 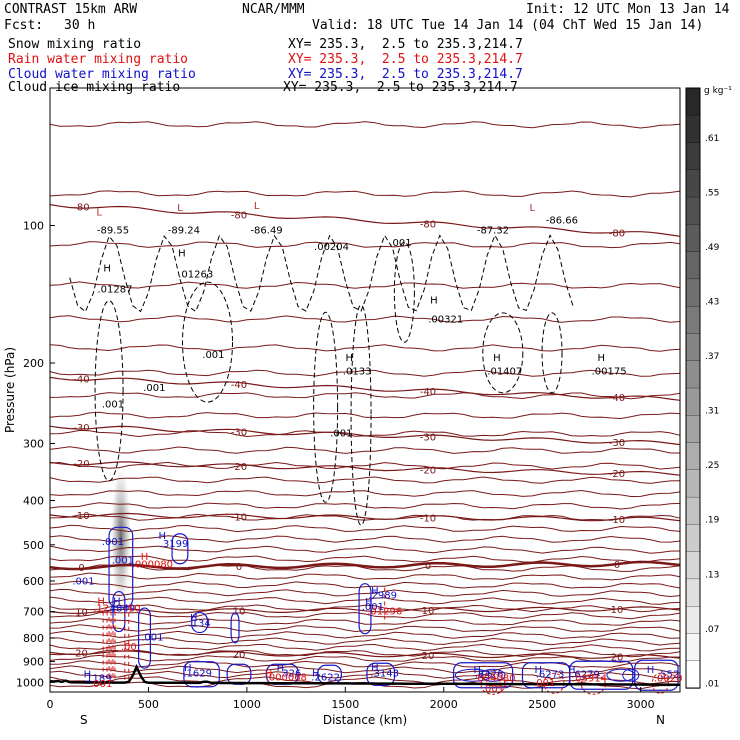 What do you see at coordinates (589, 678) in the screenshot?
I see `value-label: .03914` at bounding box center [589, 678].